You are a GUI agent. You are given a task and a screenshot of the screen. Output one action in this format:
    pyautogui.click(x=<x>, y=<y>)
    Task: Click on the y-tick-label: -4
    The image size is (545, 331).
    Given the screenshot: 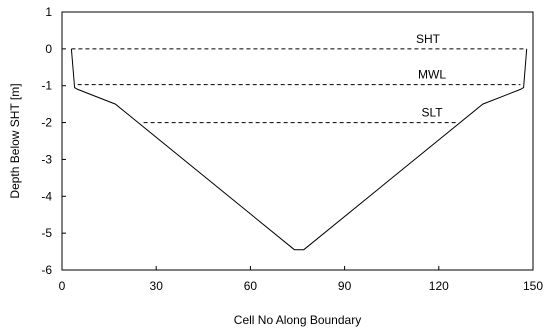 What is the action you would take?
    pyautogui.click(x=46, y=196)
    